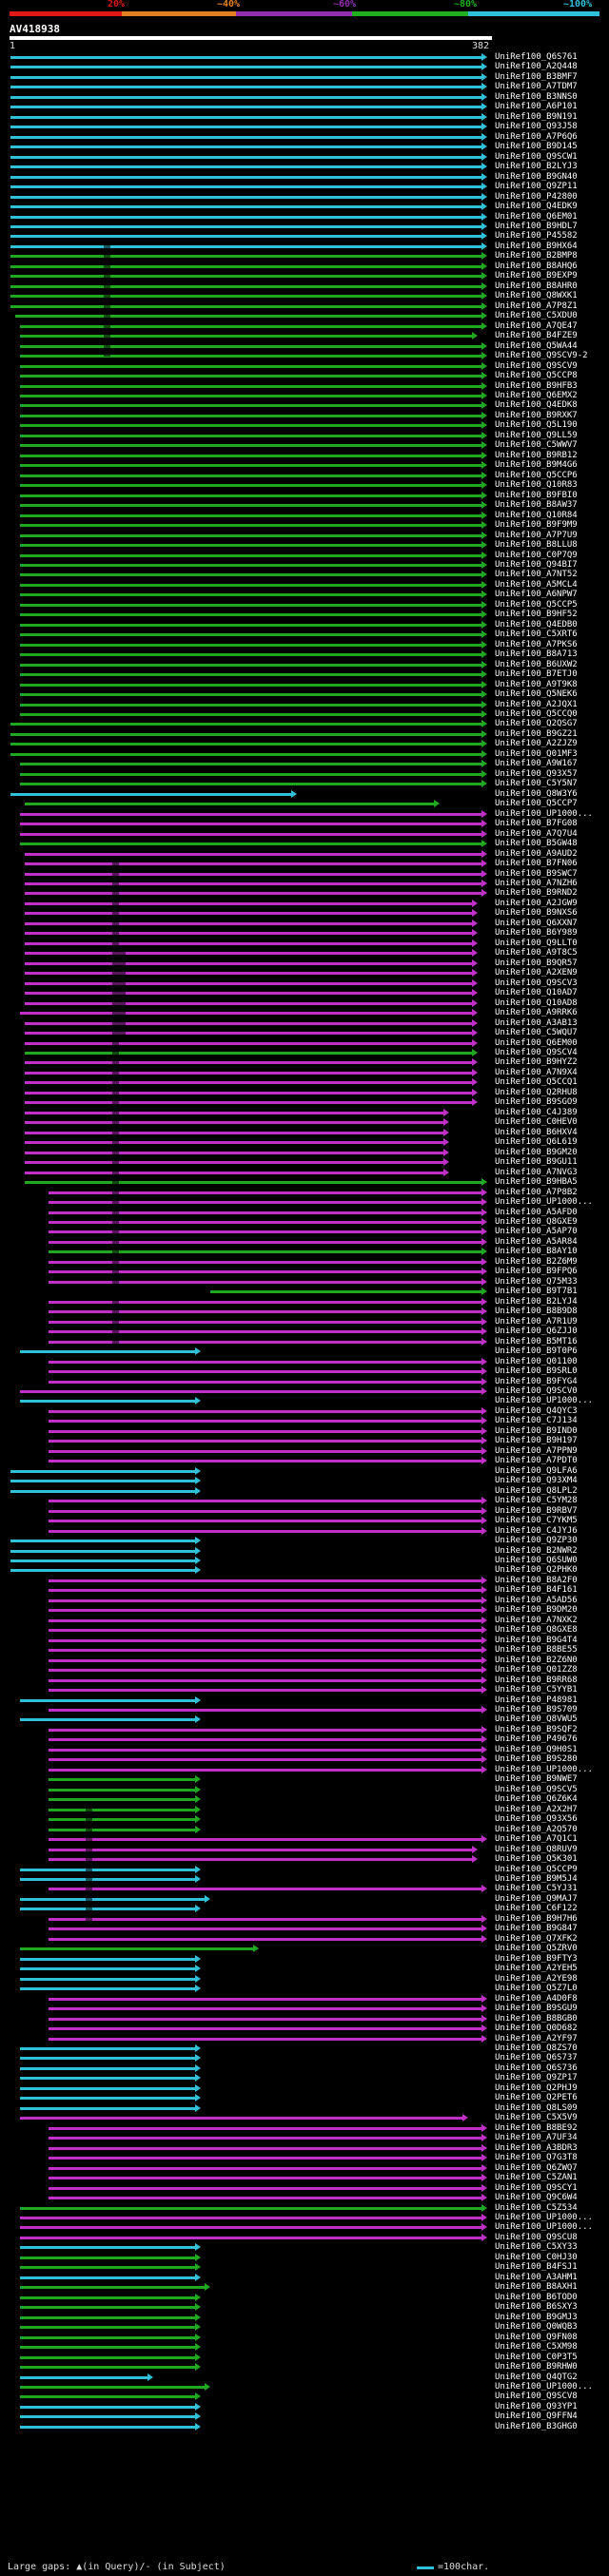 The width and height of the screenshot is (609, 2576). I want to click on hit-label: UniRef100_A9RRK6, so click(536, 1012).